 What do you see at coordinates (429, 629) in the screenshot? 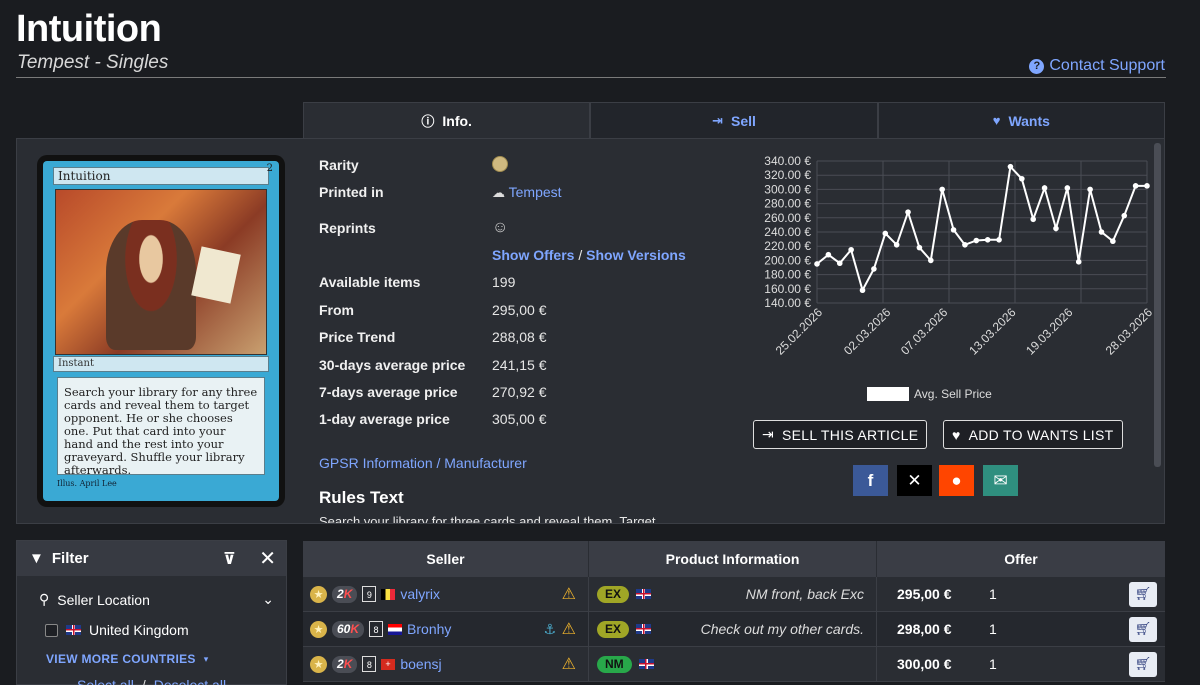
I see `seller-link: Bronhy` at bounding box center [429, 629].